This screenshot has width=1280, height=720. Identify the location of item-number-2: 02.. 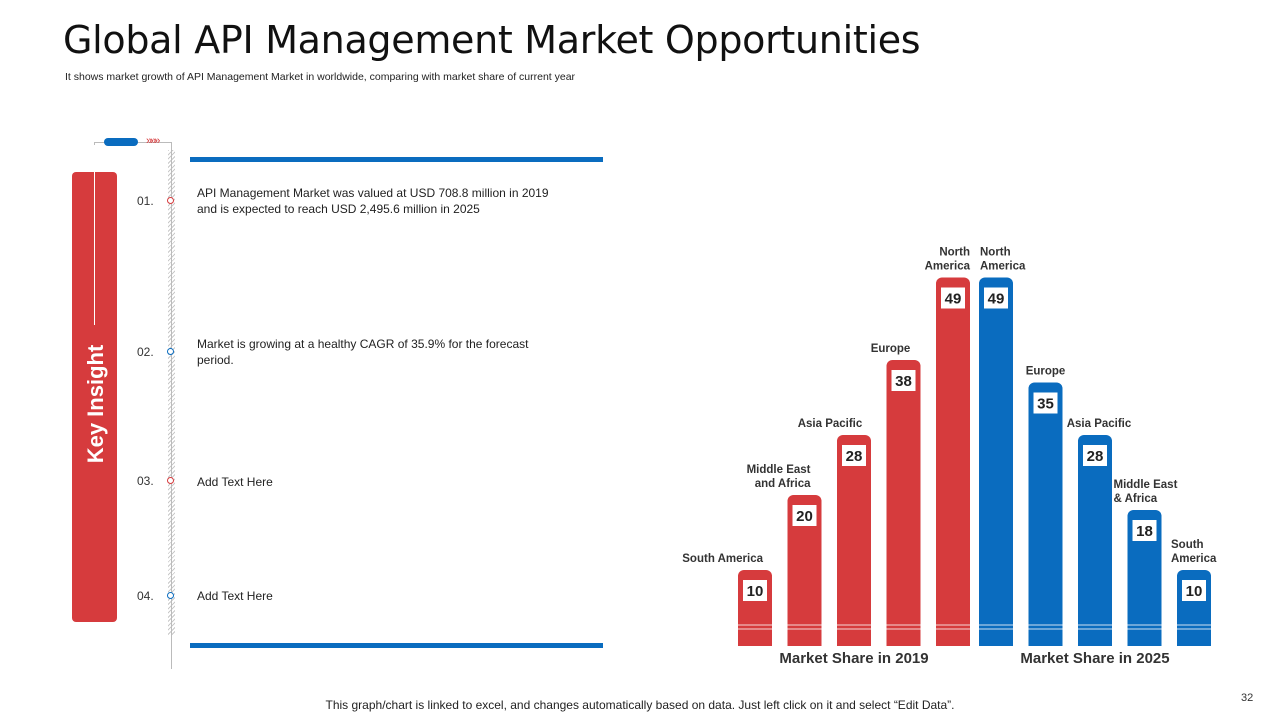
(145, 352).